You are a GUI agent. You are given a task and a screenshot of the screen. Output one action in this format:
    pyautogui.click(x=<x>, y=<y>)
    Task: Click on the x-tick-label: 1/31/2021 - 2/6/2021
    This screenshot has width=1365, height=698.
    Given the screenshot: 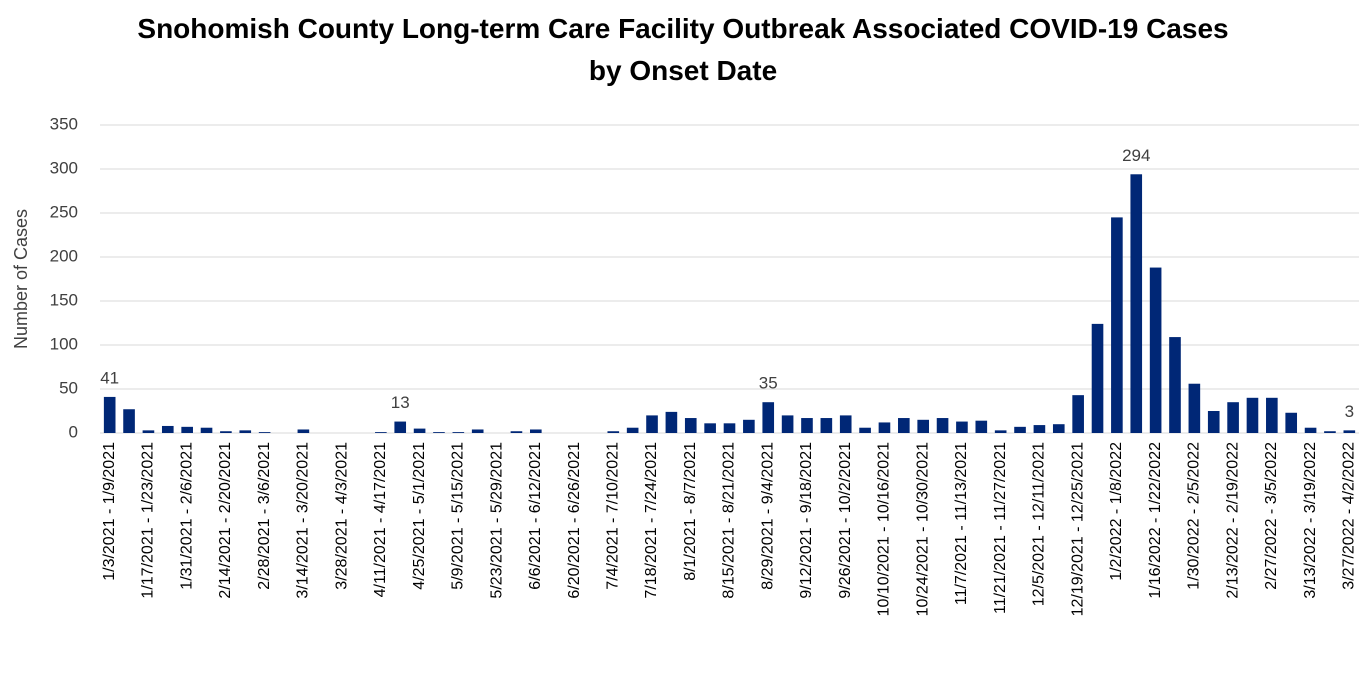 What is the action you would take?
    pyautogui.click(x=186, y=516)
    